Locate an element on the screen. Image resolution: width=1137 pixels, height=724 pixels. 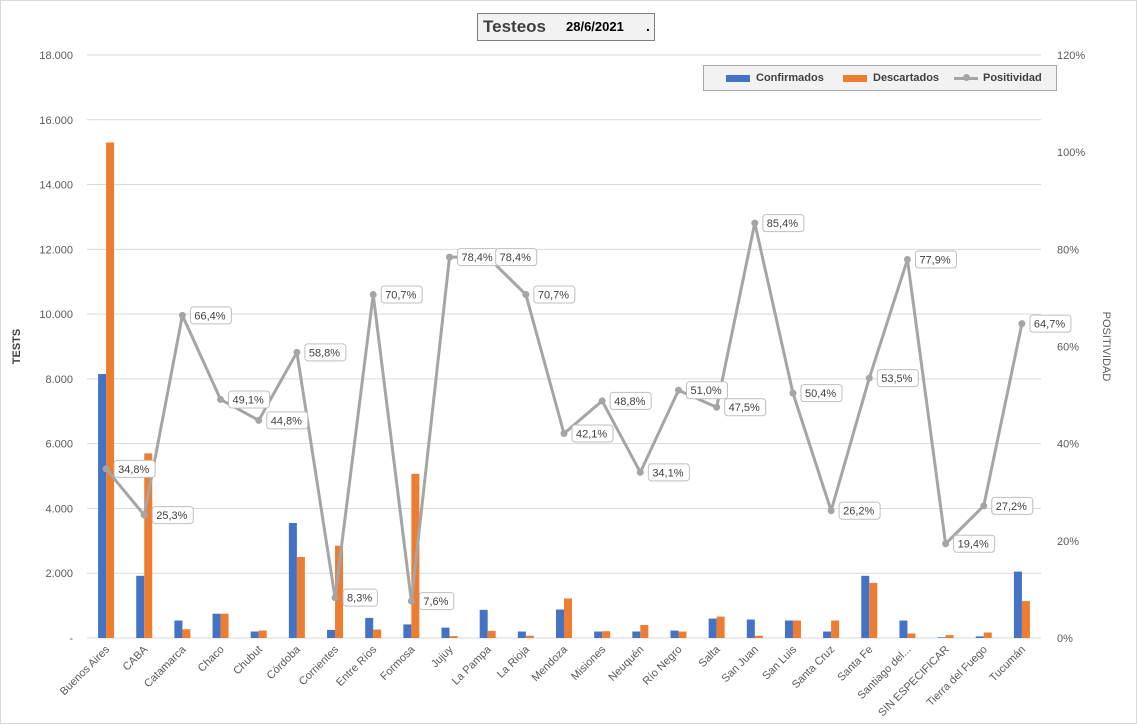
legend-swatch-positividad is located at coordinates (966, 77).